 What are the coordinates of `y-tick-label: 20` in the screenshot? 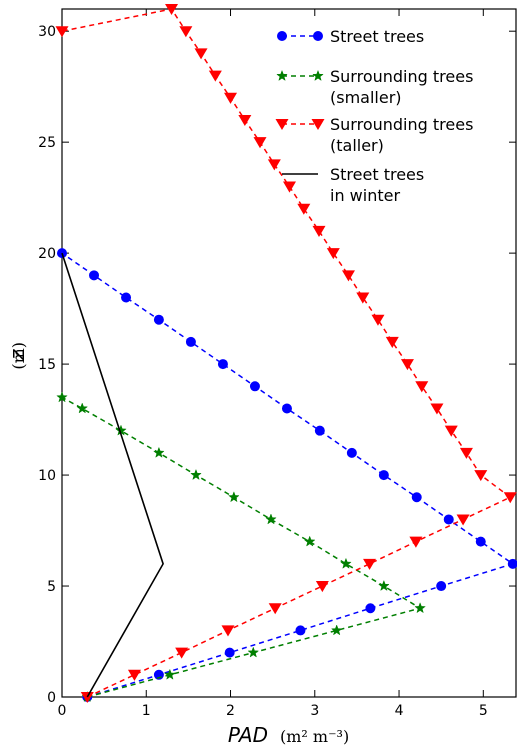 It's located at (47, 254).